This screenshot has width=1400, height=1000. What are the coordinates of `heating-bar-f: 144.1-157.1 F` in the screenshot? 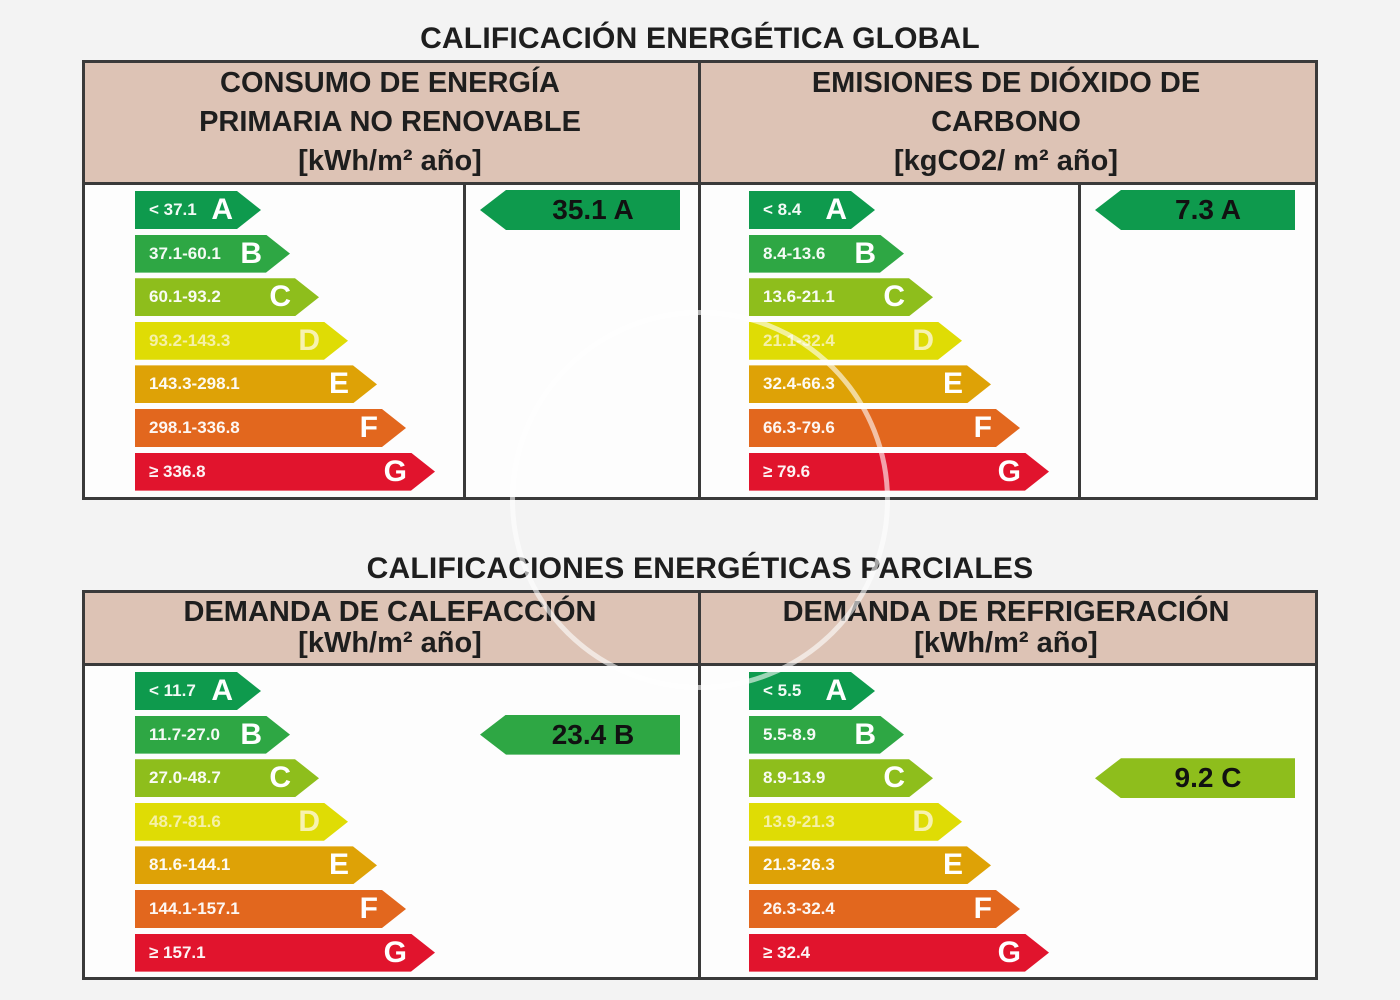 It's located at (270, 909).